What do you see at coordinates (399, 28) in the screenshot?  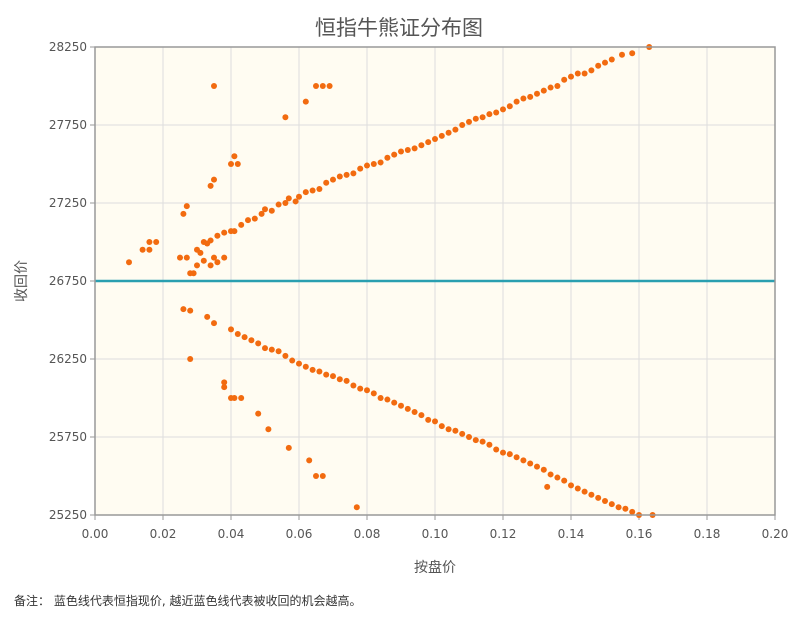 I see `chart-title: 恒指牛熊证分布图` at bounding box center [399, 28].